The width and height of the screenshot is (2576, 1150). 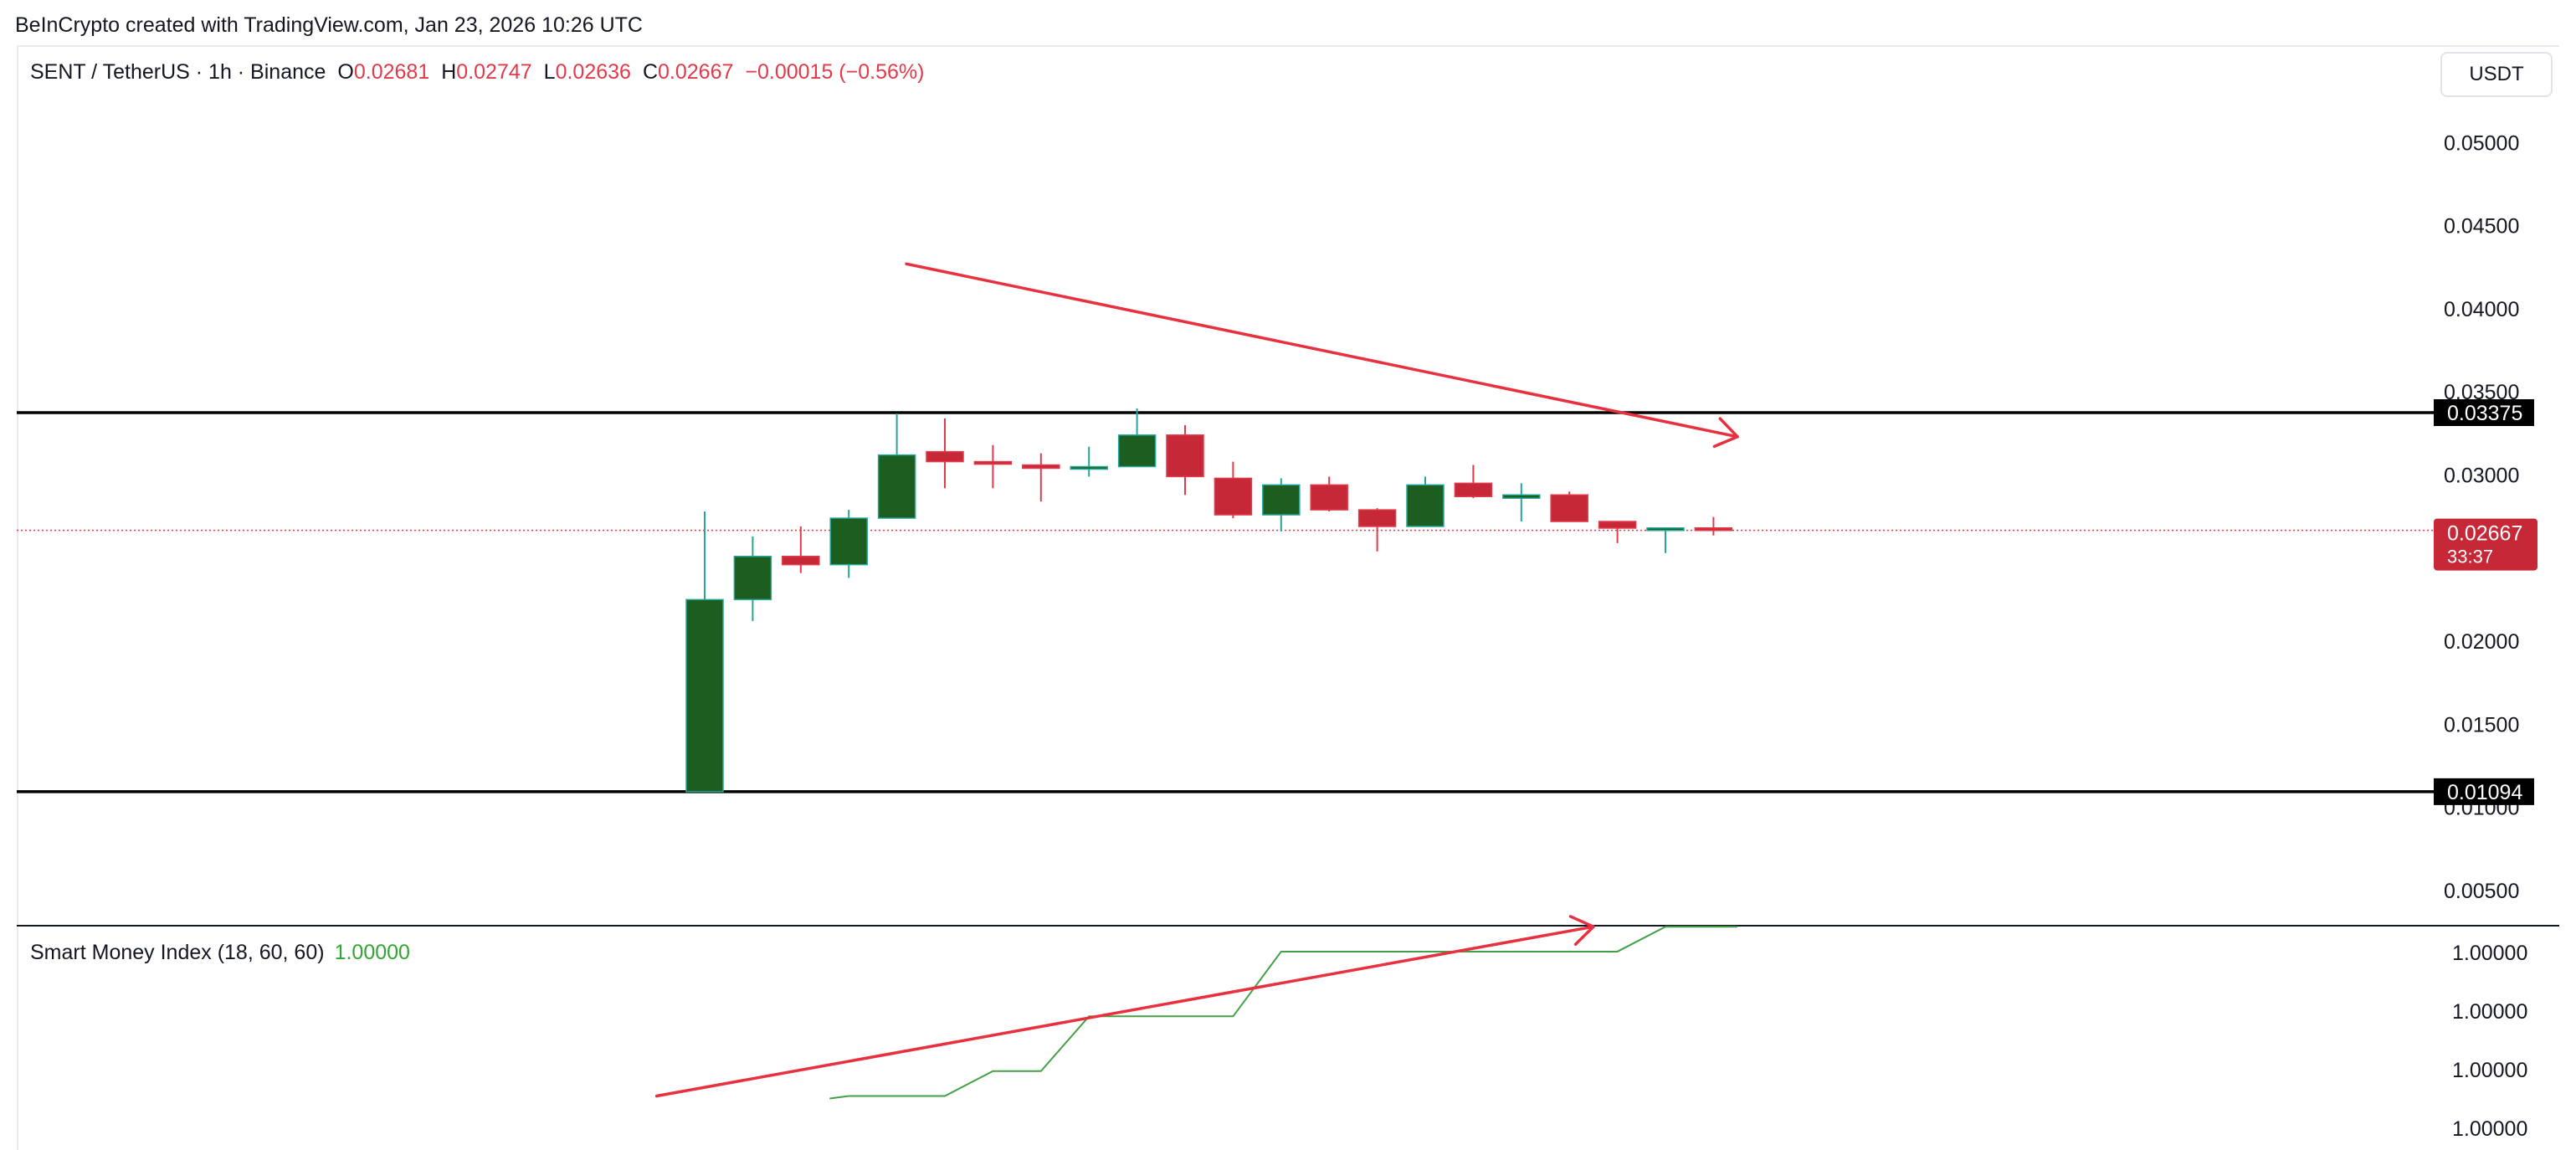 I want to click on symbol-pair: SENT / TetherUS · 1h · Binance, so click(x=178, y=72).